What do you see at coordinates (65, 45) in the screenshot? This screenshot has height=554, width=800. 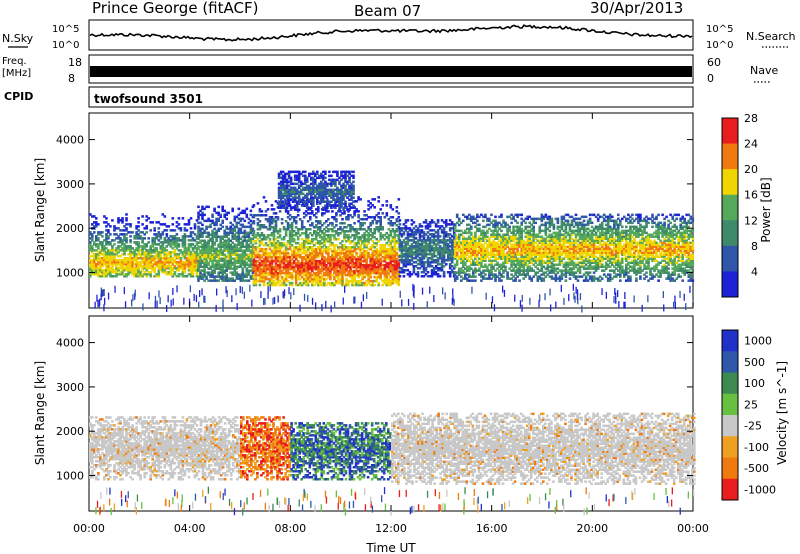 I see `nsky-tick-bottom: 10^0` at bounding box center [65, 45].